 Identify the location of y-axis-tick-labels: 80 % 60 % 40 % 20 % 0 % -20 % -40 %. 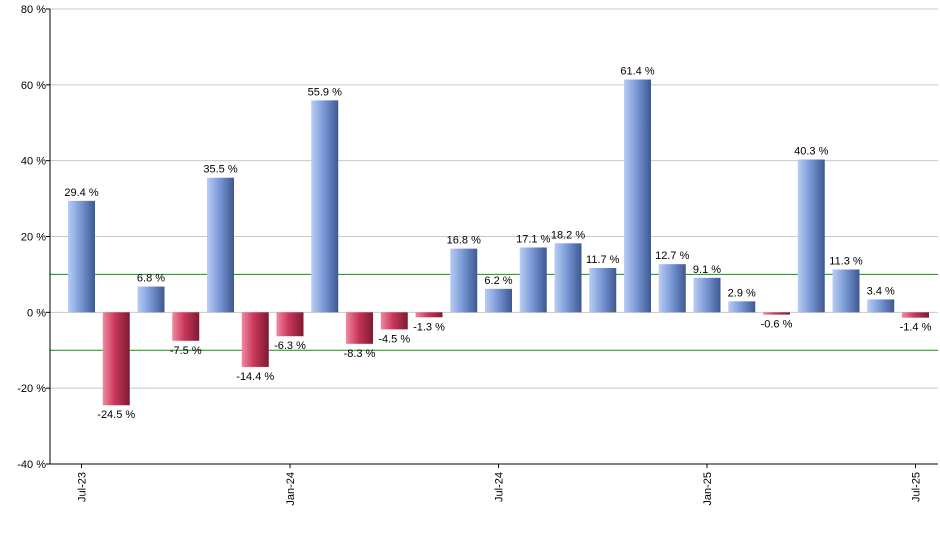
(31, 237).